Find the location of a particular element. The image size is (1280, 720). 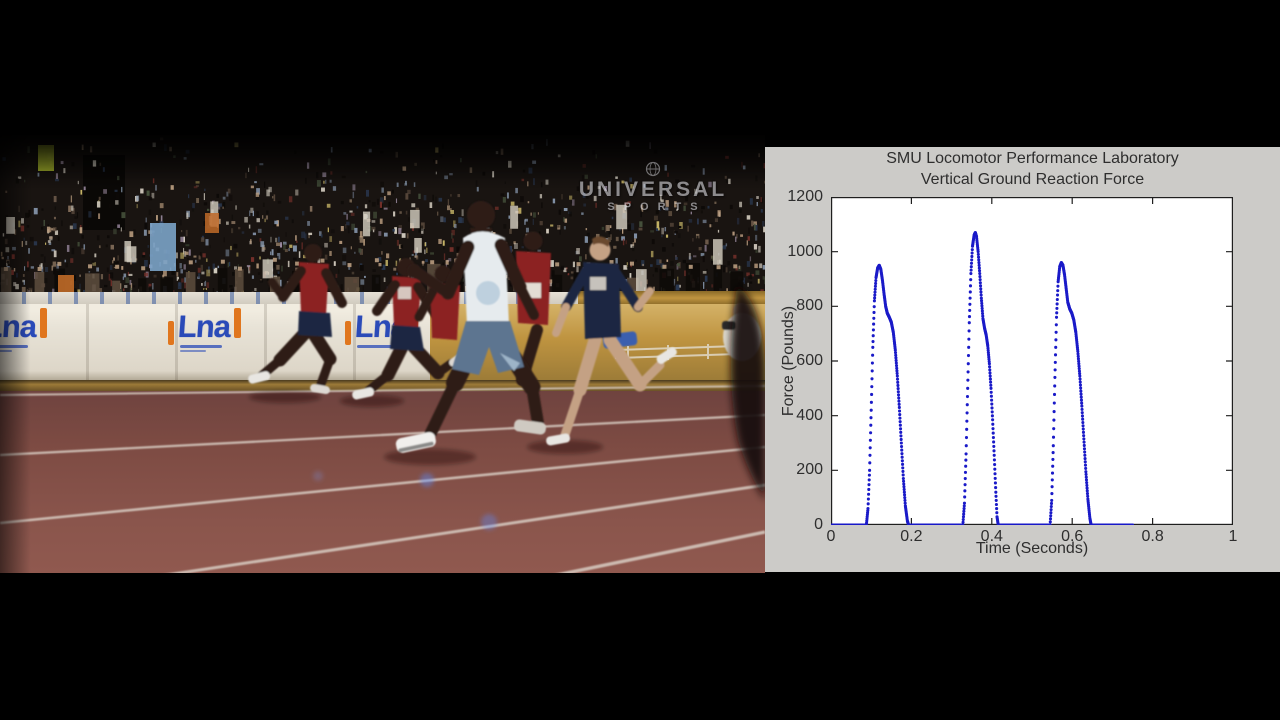

foreground-runner-blur is located at coordinates (747, 392).